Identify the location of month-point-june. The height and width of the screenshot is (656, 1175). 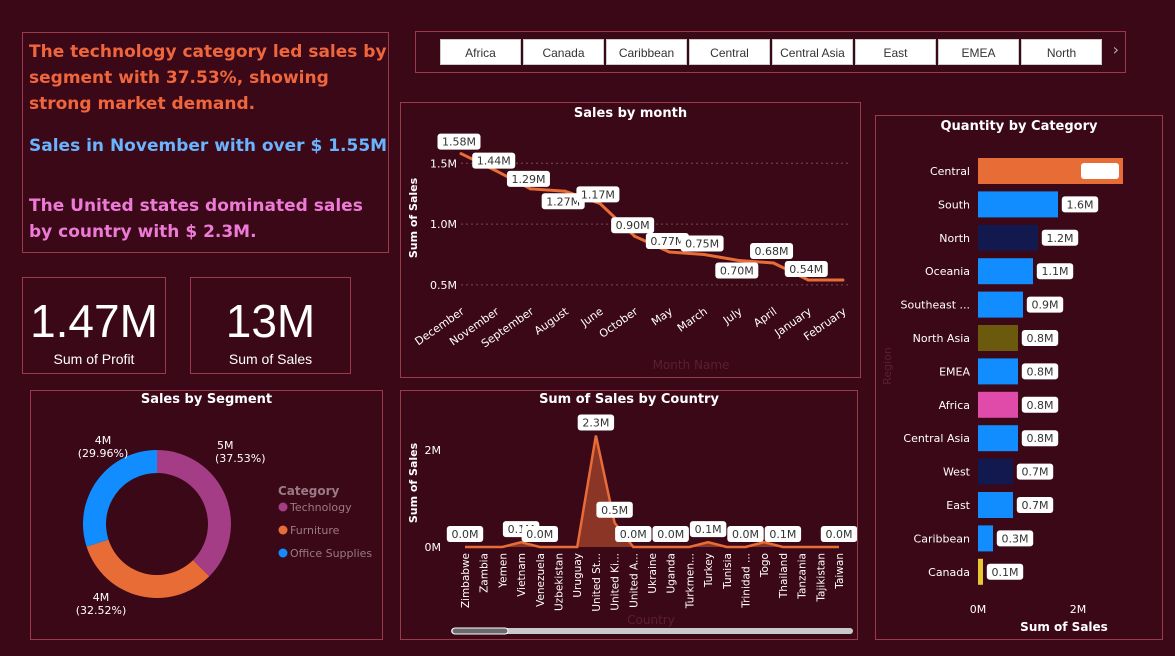
(600, 203).